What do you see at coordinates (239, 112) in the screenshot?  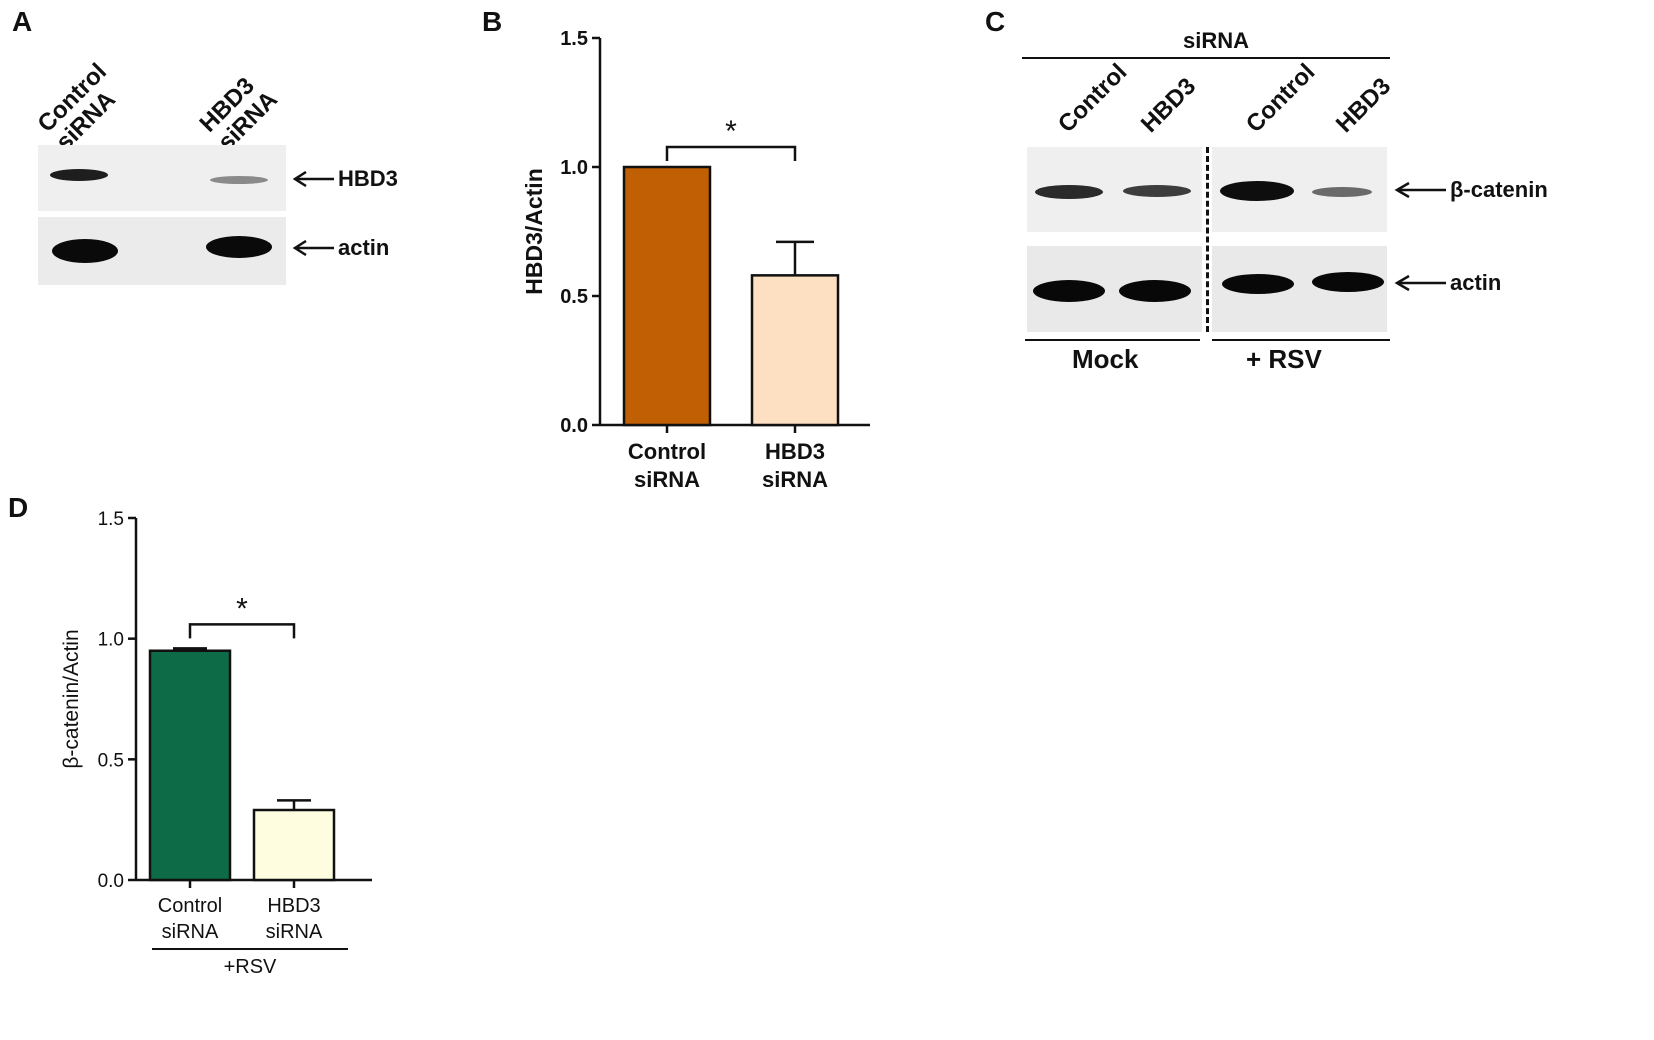 I see `lane-label-hbd3: HBD3 siRNA` at bounding box center [239, 112].